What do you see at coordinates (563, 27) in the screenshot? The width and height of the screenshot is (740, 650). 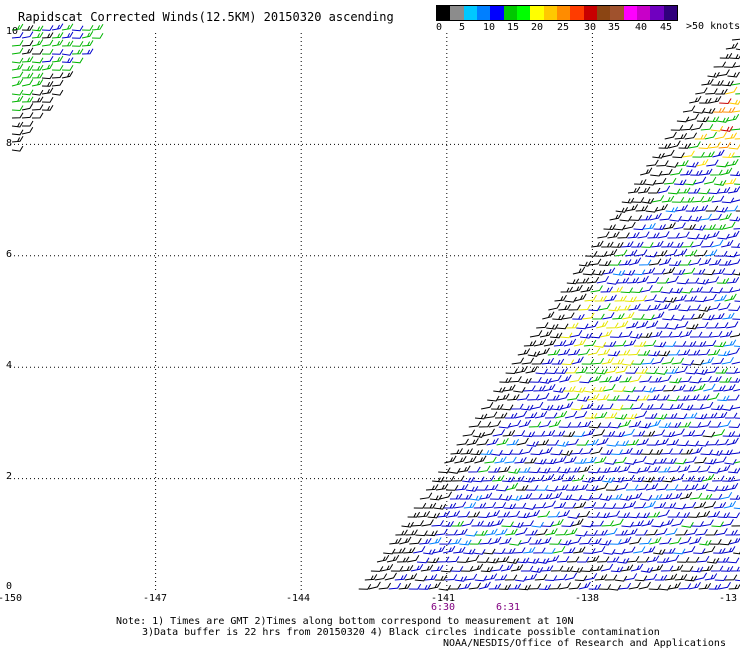 I see `legend-tick: 25` at bounding box center [563, 27].